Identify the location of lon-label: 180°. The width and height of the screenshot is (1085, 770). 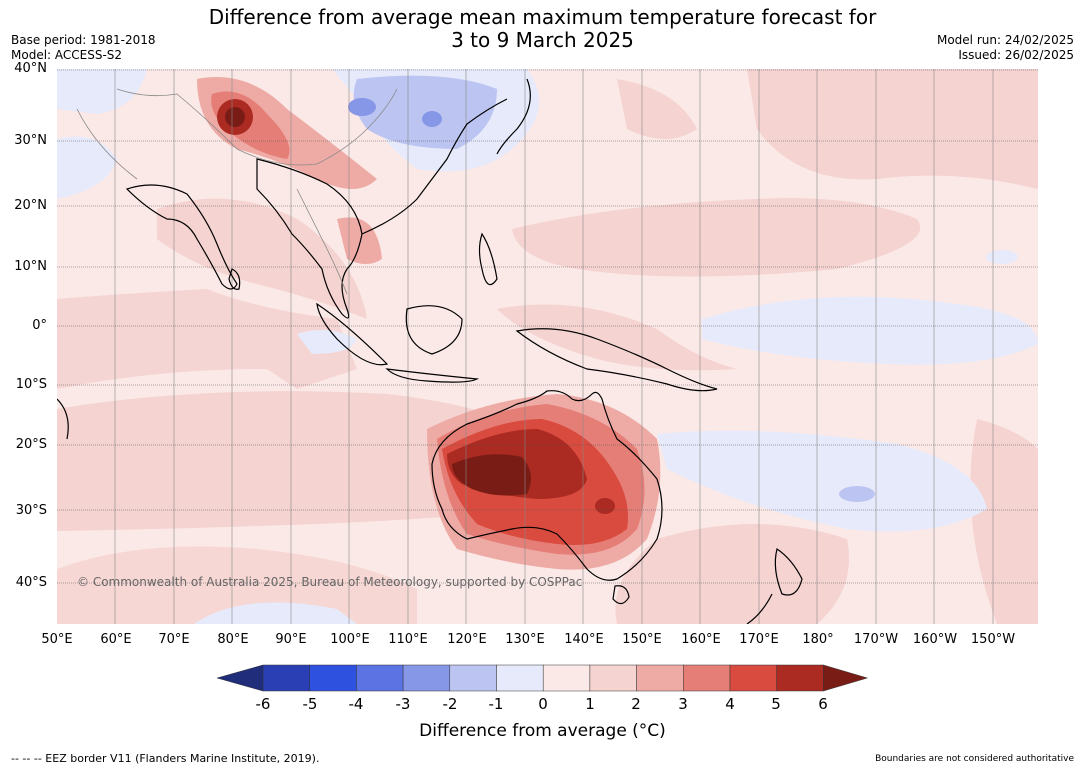
(818, 639).